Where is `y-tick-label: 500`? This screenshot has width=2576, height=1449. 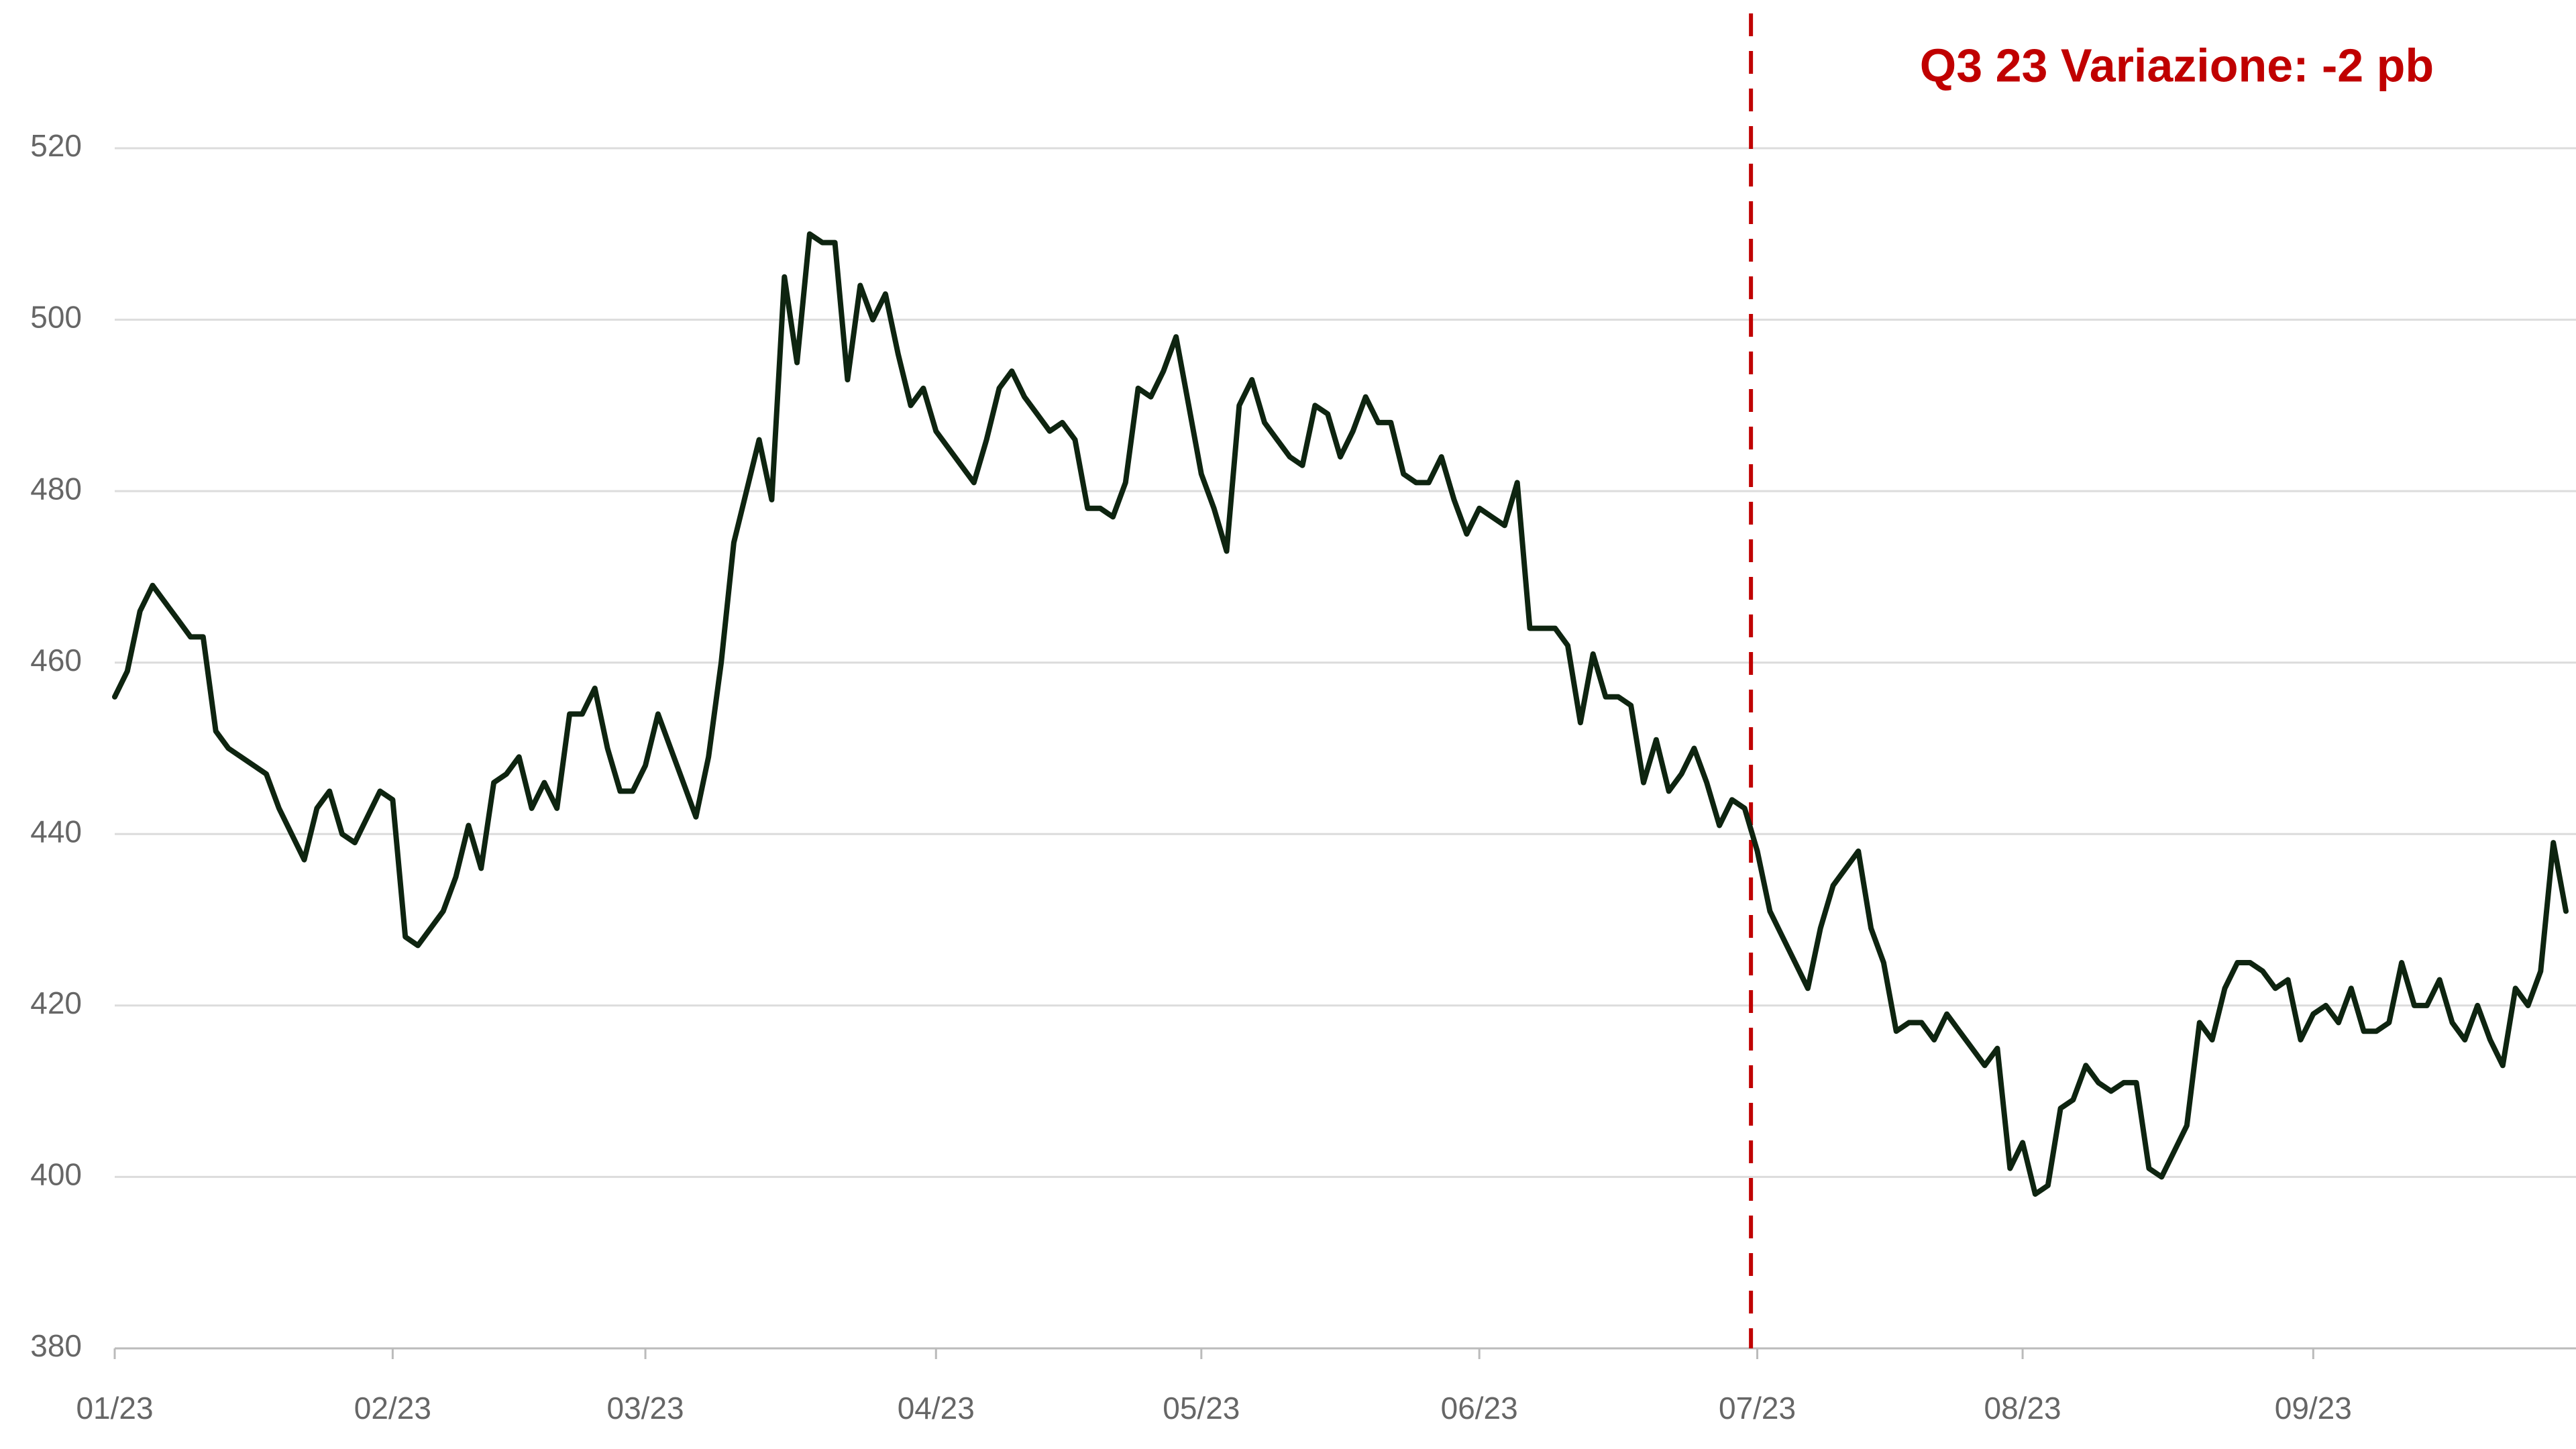
y-tick-label: 500 is located at coordinates (56, 317).